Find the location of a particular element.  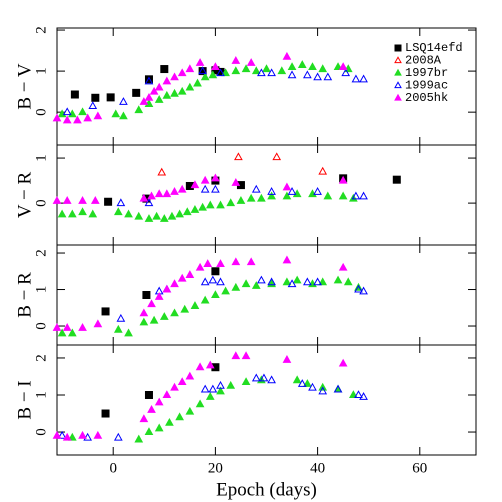

legend-label: 2005hk is located at coordinates (426, 98).